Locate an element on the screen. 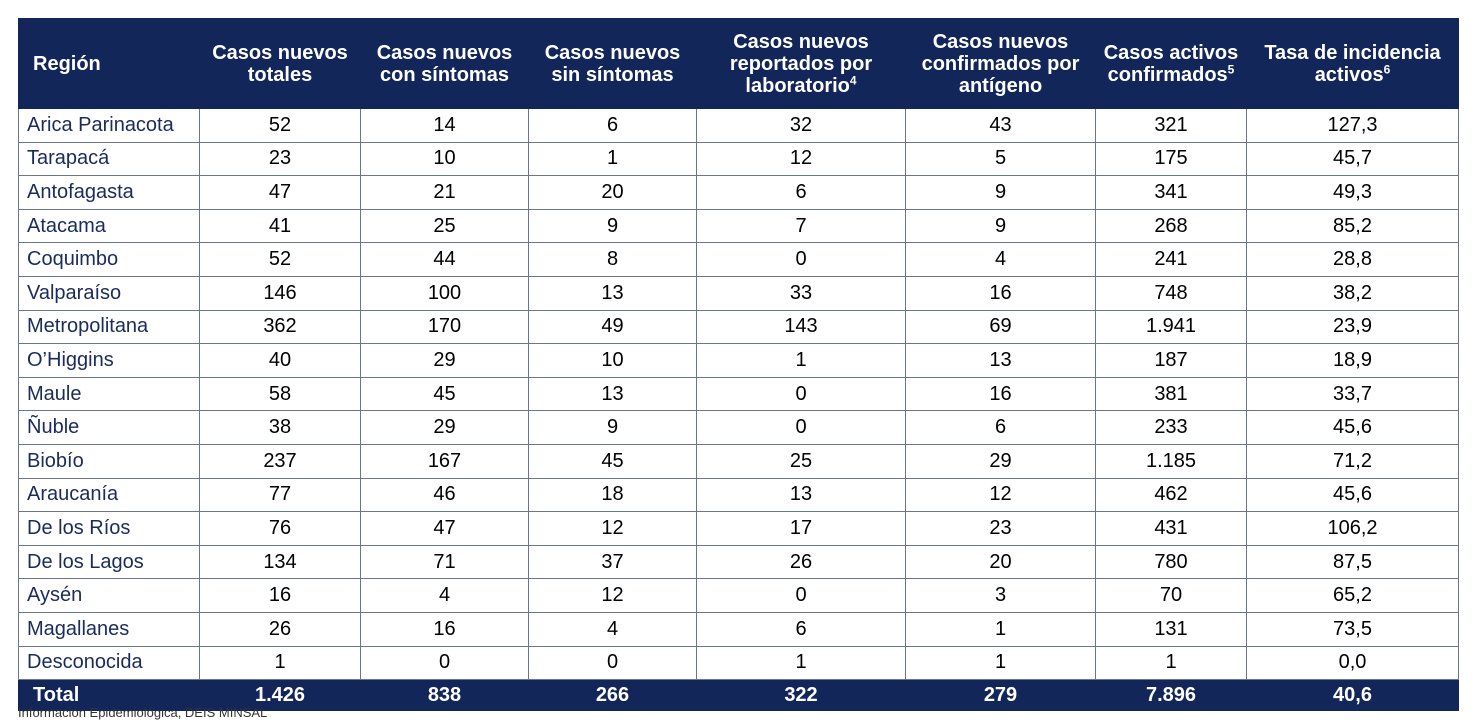 Image resolution: width=1474 pixels, height=720 pixels. footnote-marker: 6 is located at coordinates (1387, 68).